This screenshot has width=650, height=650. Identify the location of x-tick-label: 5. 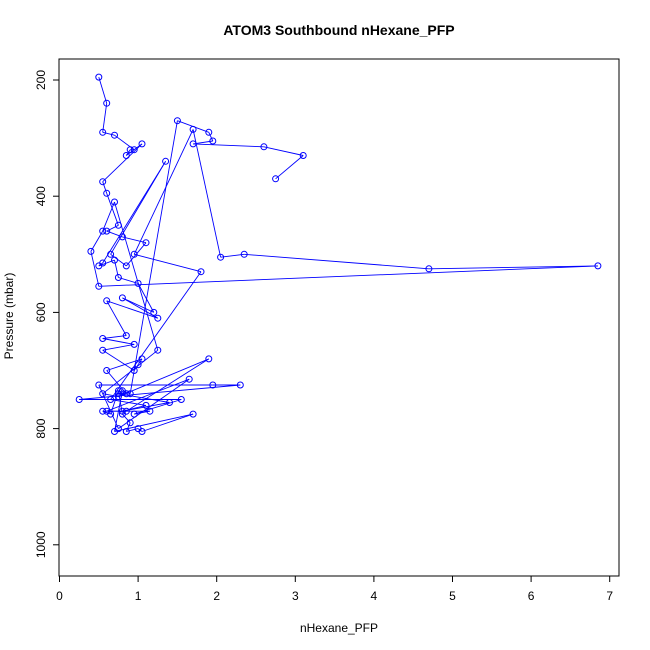
(452, 596).